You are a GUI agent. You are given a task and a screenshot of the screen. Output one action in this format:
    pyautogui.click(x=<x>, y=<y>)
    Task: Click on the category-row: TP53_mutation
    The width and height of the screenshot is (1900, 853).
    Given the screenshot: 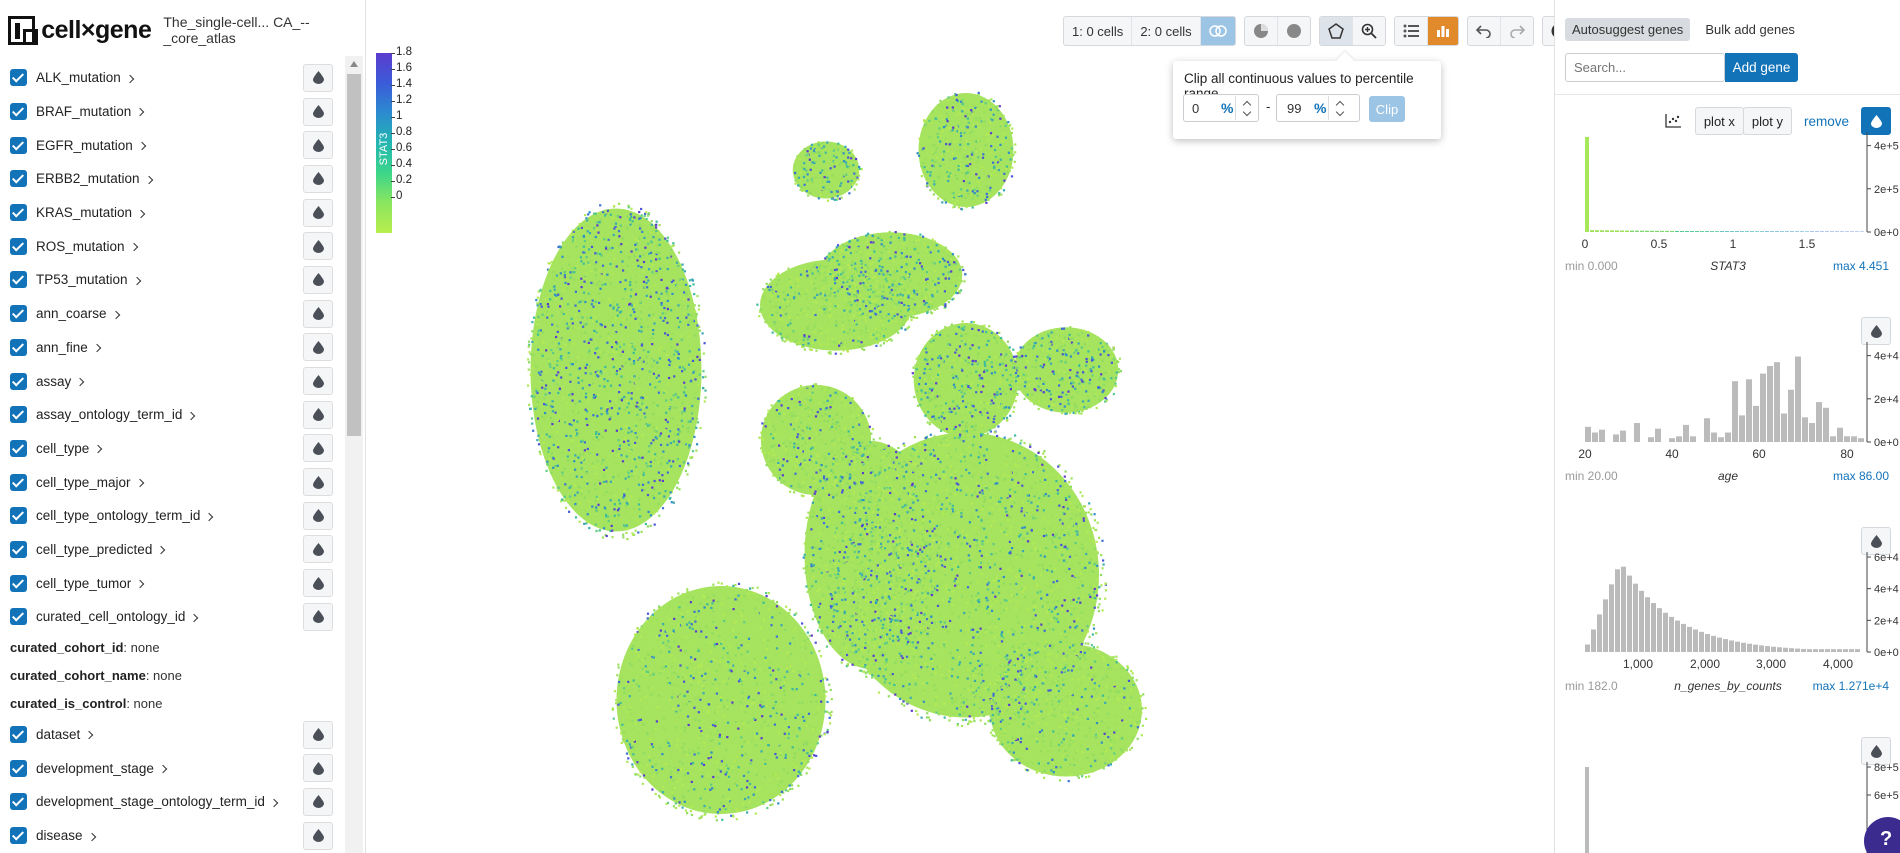 What is the action you would take?
    pyautogui.click(x=172, y=280)
    